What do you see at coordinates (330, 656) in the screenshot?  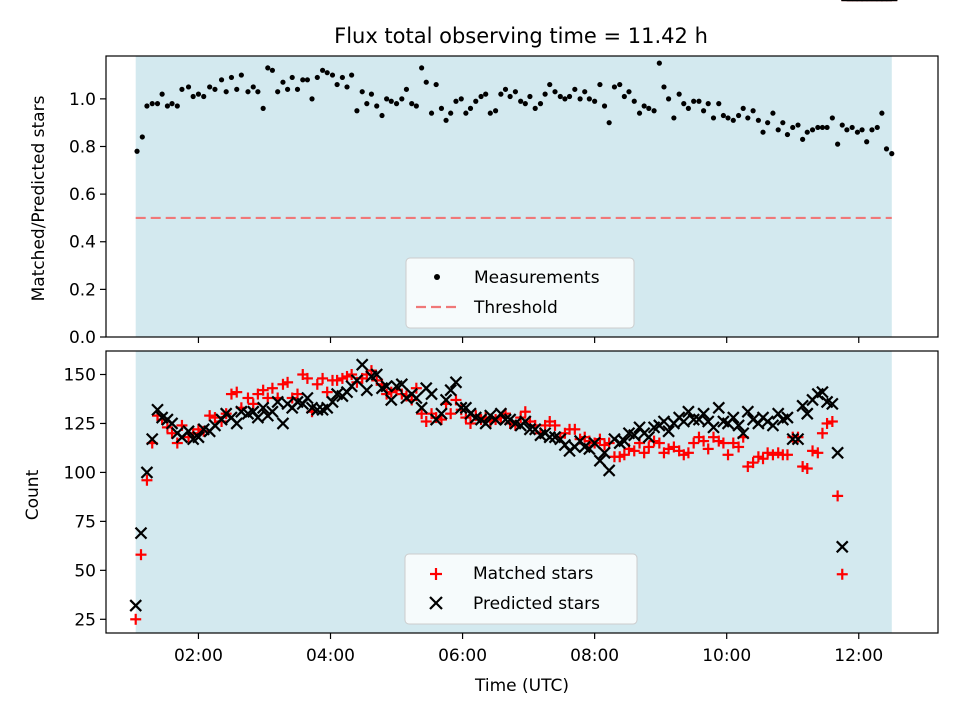 I see `count-x-tick-label: 04:00` at bounding box center [330, 656].